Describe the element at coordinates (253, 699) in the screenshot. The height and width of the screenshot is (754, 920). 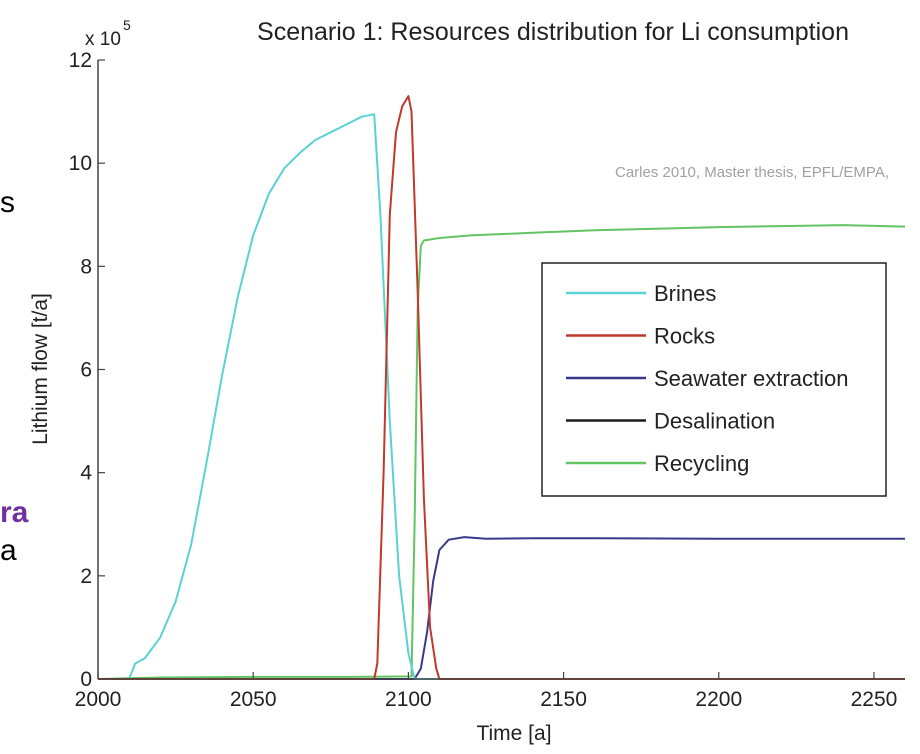
I see `x-tick-label: 2050` at that location.